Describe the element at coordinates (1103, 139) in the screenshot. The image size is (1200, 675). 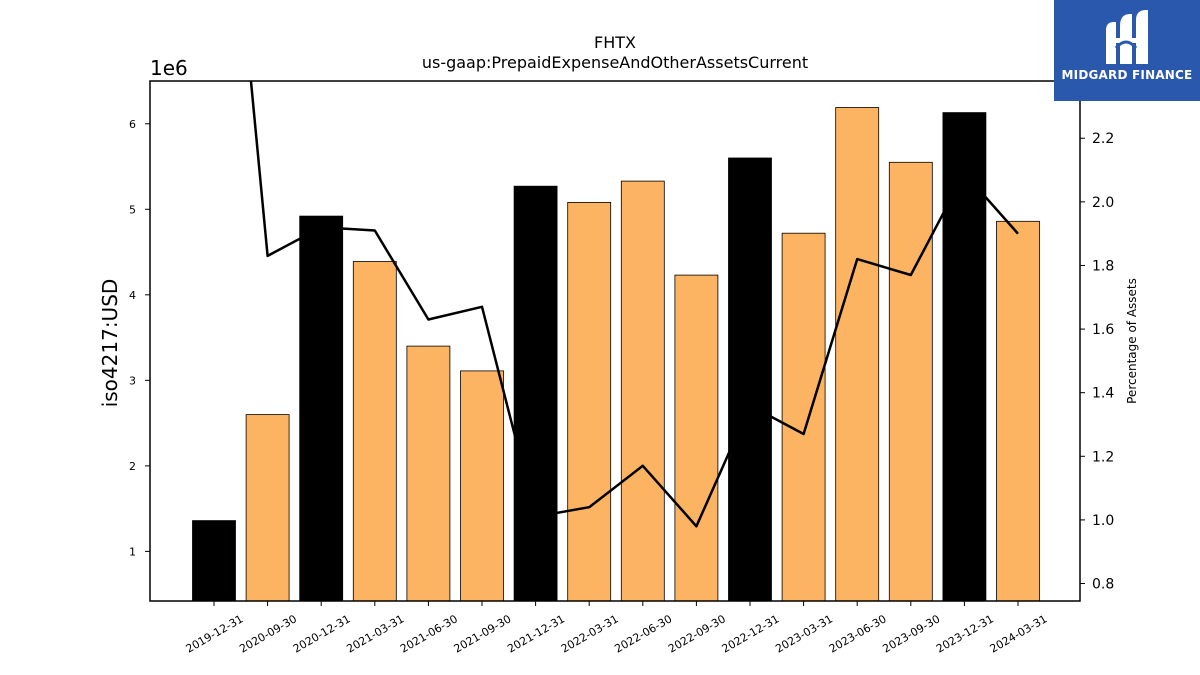
I see `y2-tick-label: 2.2` at that location.